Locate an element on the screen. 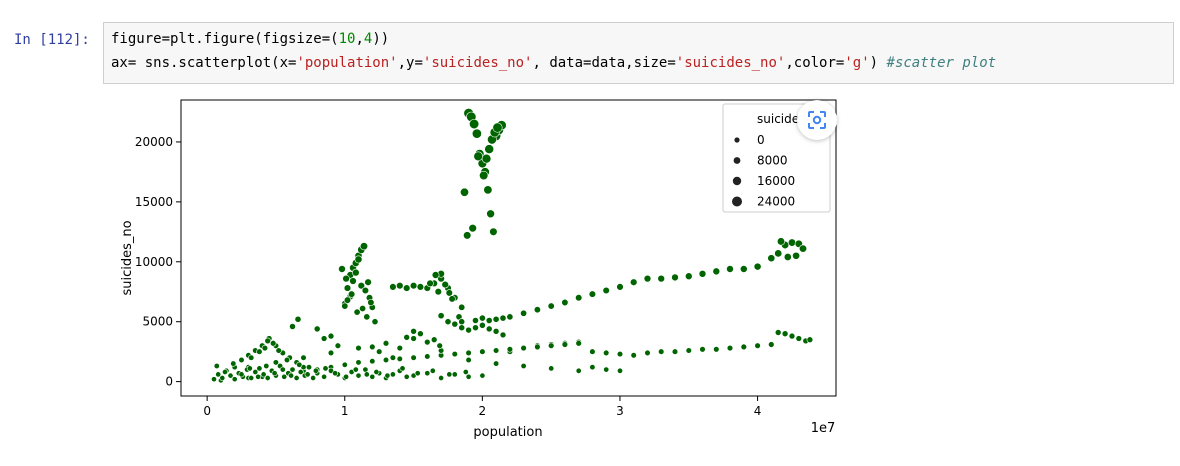 This screenshot has width=1180, height=466. code-string: 'population' is located at coordinates (347, 63).